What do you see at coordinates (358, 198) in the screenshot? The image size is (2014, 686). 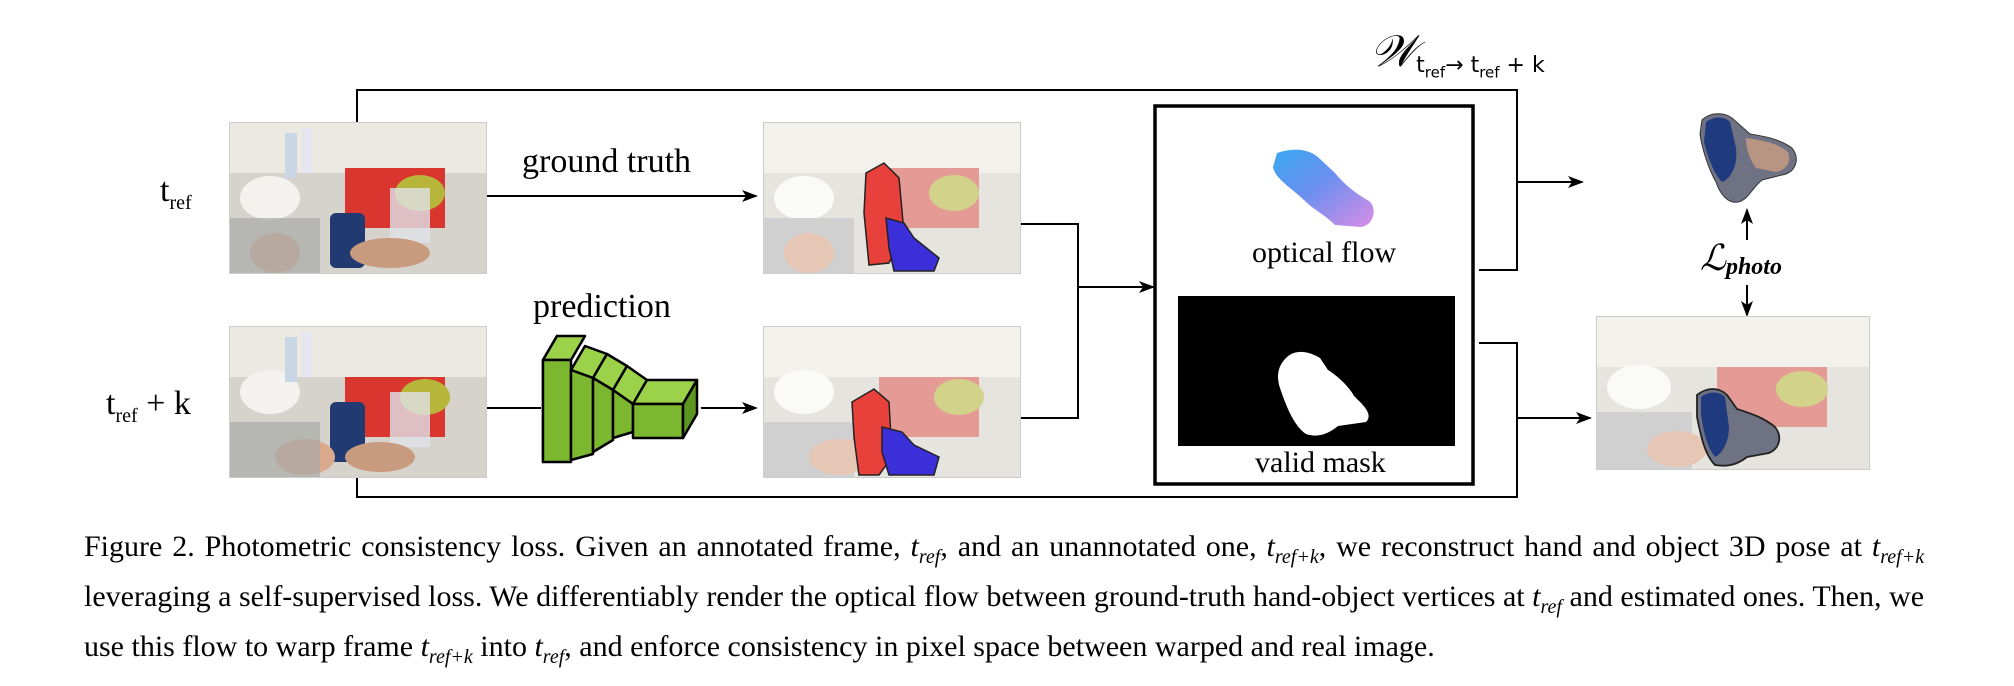 I see `input-frame-t-ref` at bounding box center [358, 198].